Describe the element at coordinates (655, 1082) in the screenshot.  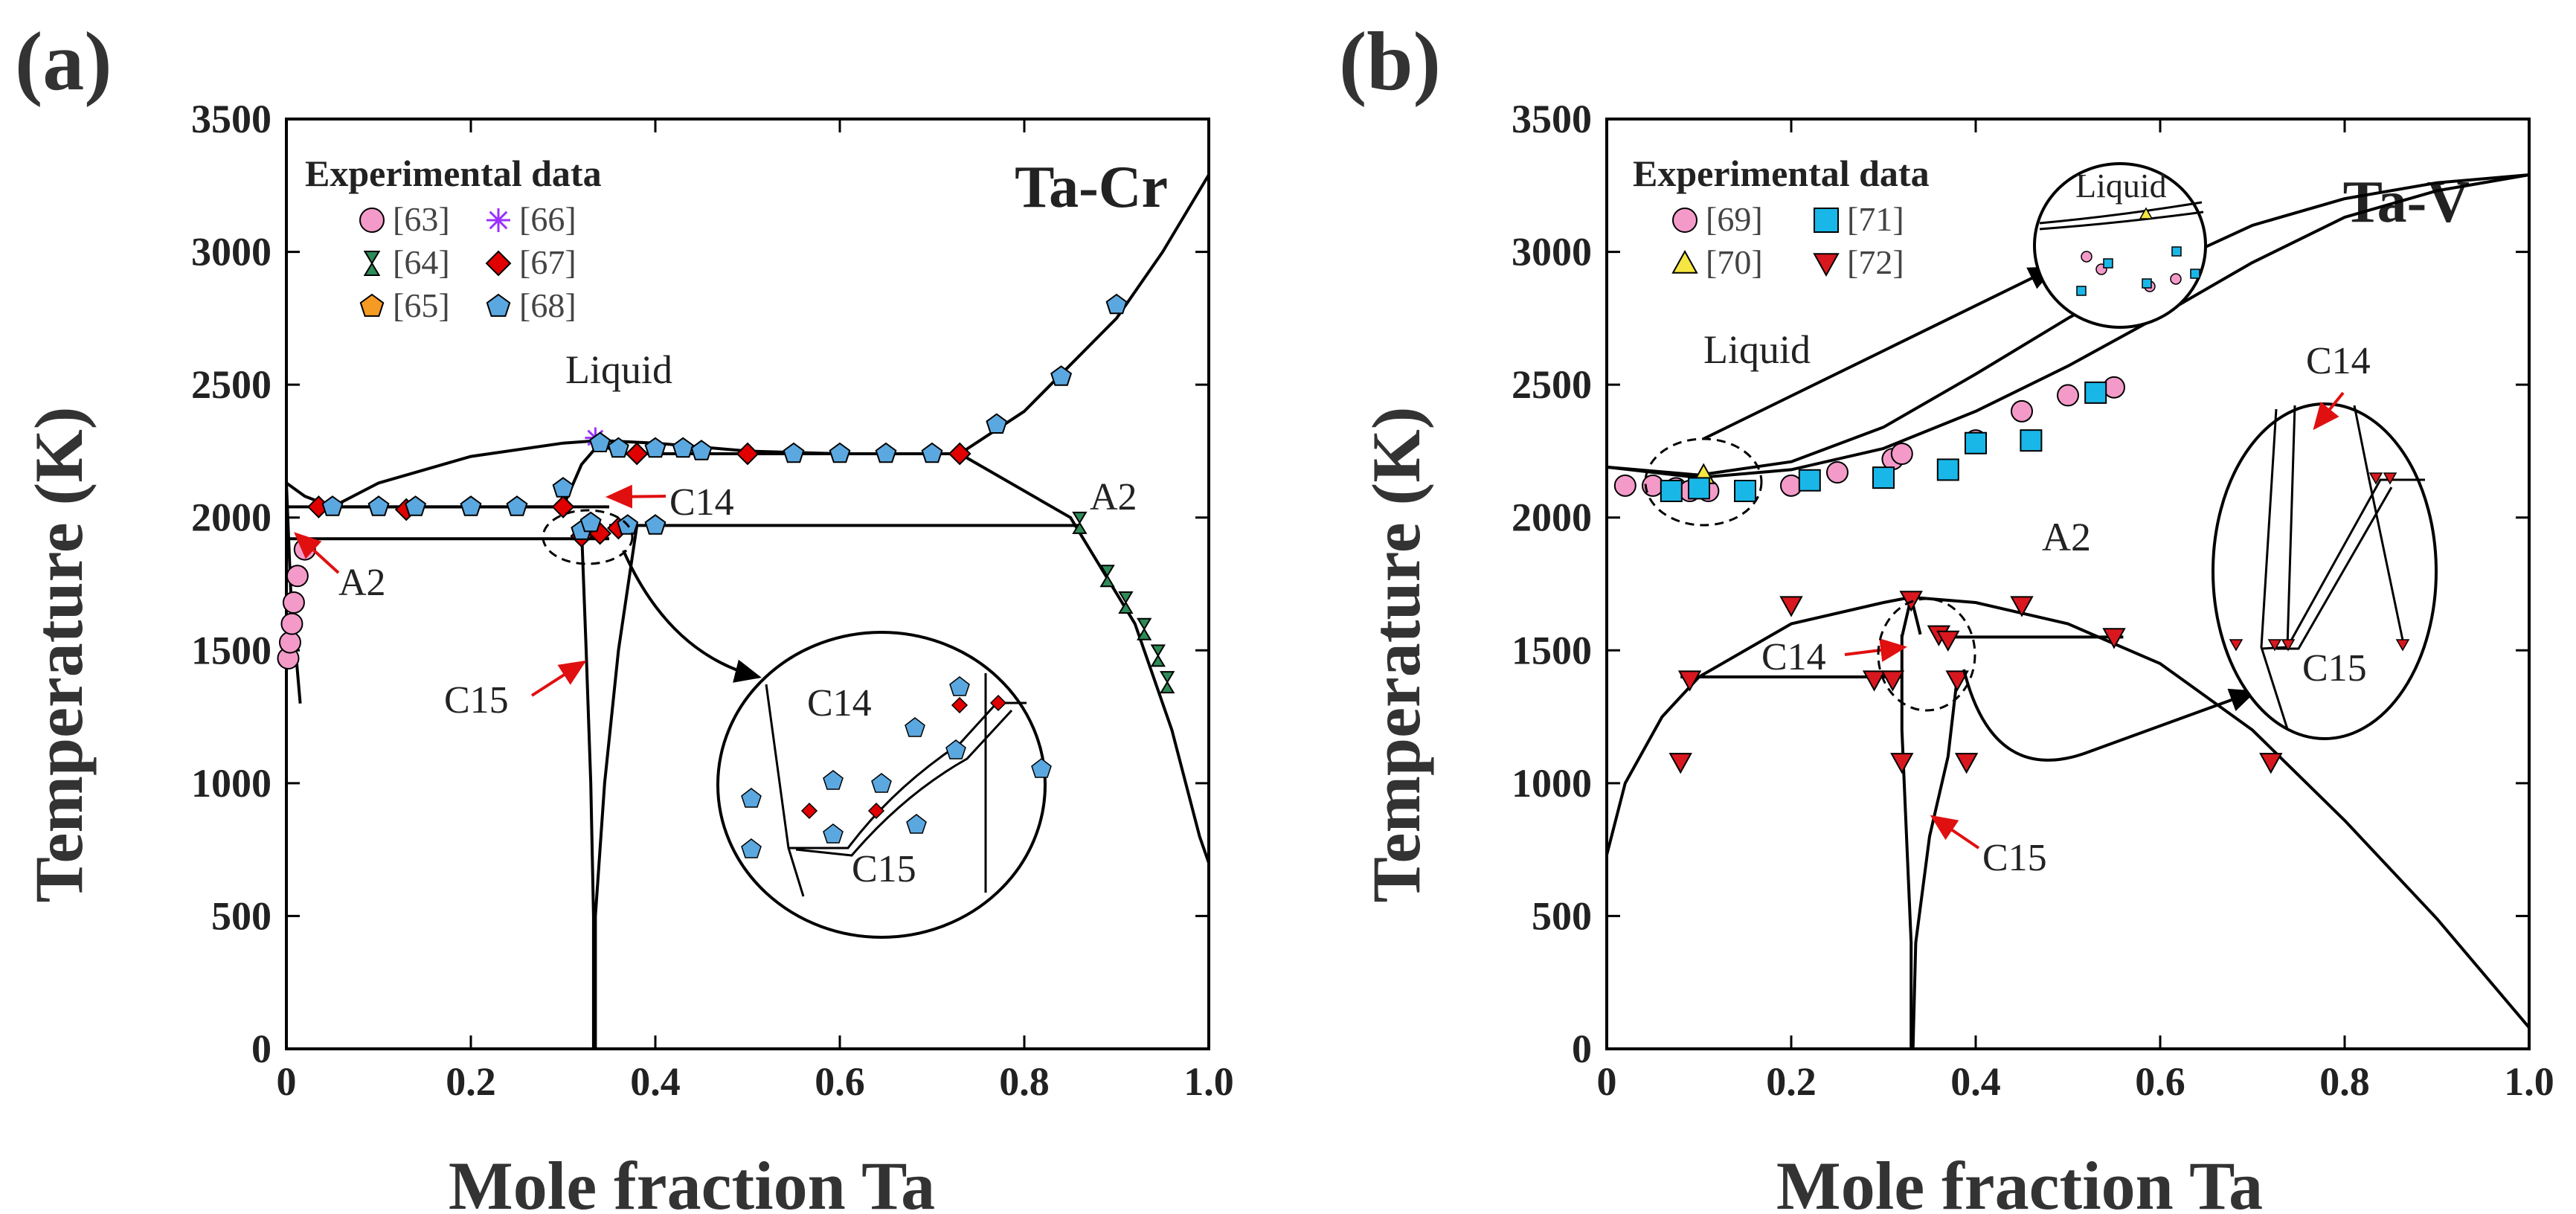
I see `x-tick-label: 0.4` at that location.